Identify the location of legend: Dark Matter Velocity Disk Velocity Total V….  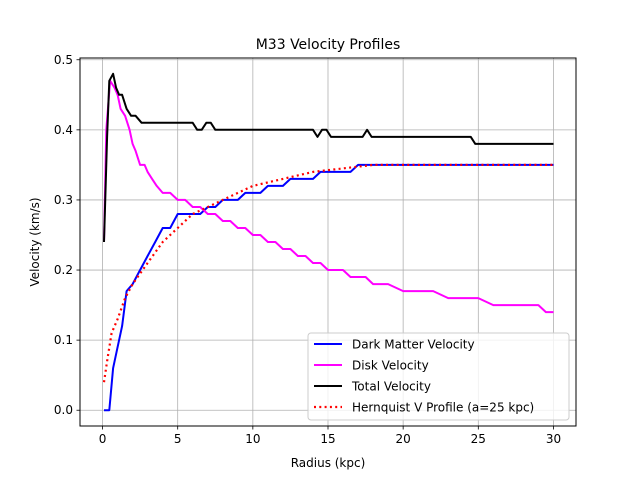
(438, 376).